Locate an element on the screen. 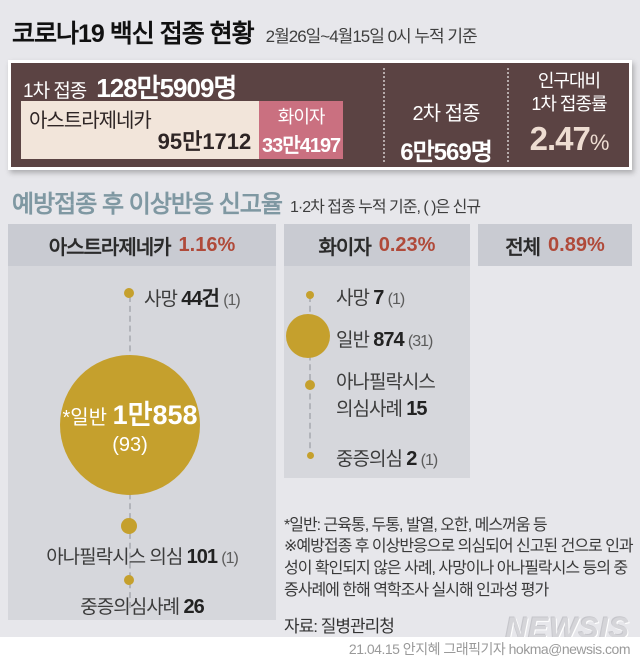 This screenshot has height=657, width=640. section-subtitle: 1·2차 접종 누적 기준, ( )은 신규 is located at coordinates (385, 207).